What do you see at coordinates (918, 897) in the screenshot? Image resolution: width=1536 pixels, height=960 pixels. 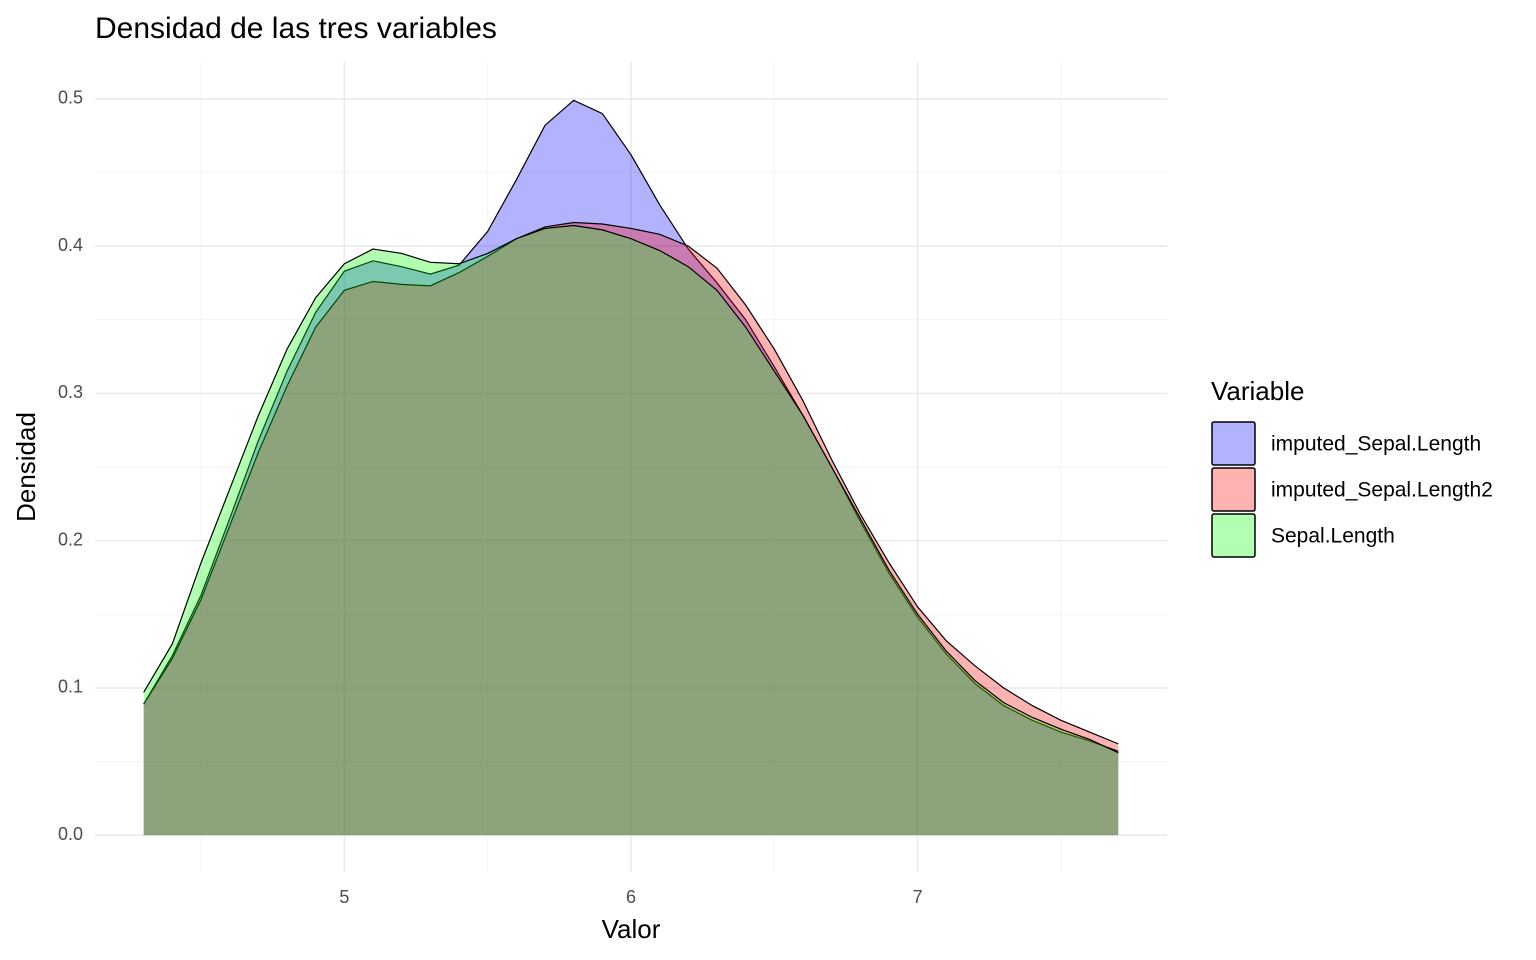 I see `x-tick-label: 7` at bounding box center [918, 897].